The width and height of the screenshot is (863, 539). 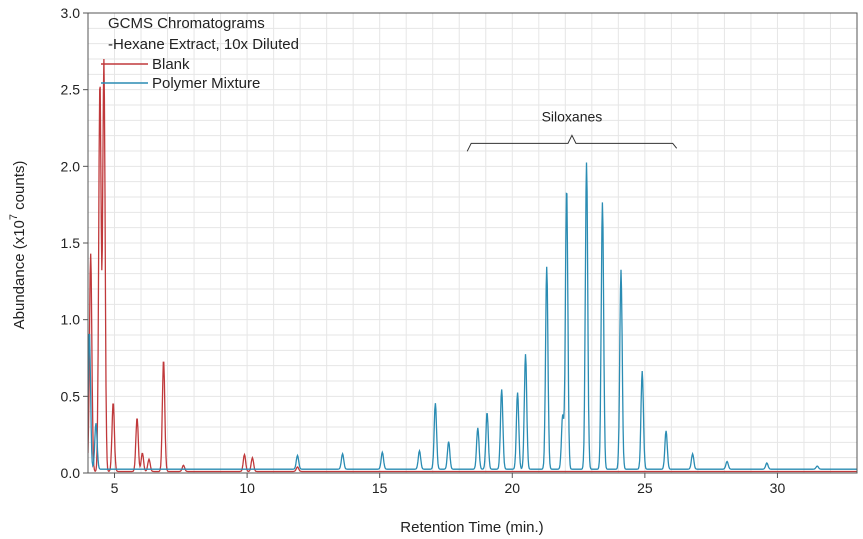 What do you see at coordinates (186, 23) in the screenshot?
I see `title-line-1: GCMS Chromatograms` at bounding box center [186, 23].